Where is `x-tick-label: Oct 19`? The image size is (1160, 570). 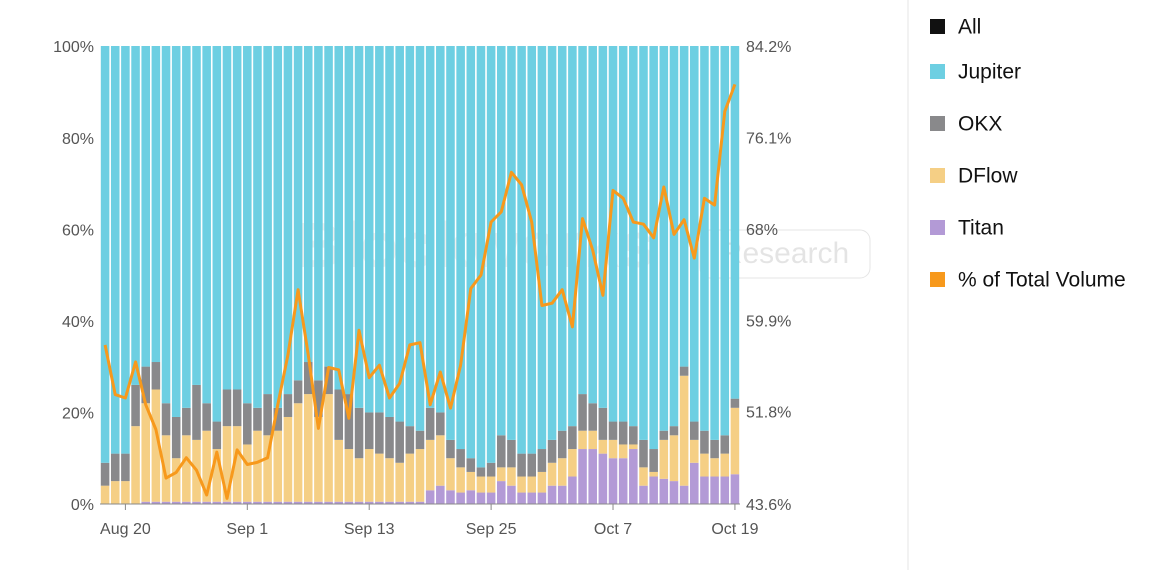
x-tick-label: Oct 19 is located at coordinates (734, 529).